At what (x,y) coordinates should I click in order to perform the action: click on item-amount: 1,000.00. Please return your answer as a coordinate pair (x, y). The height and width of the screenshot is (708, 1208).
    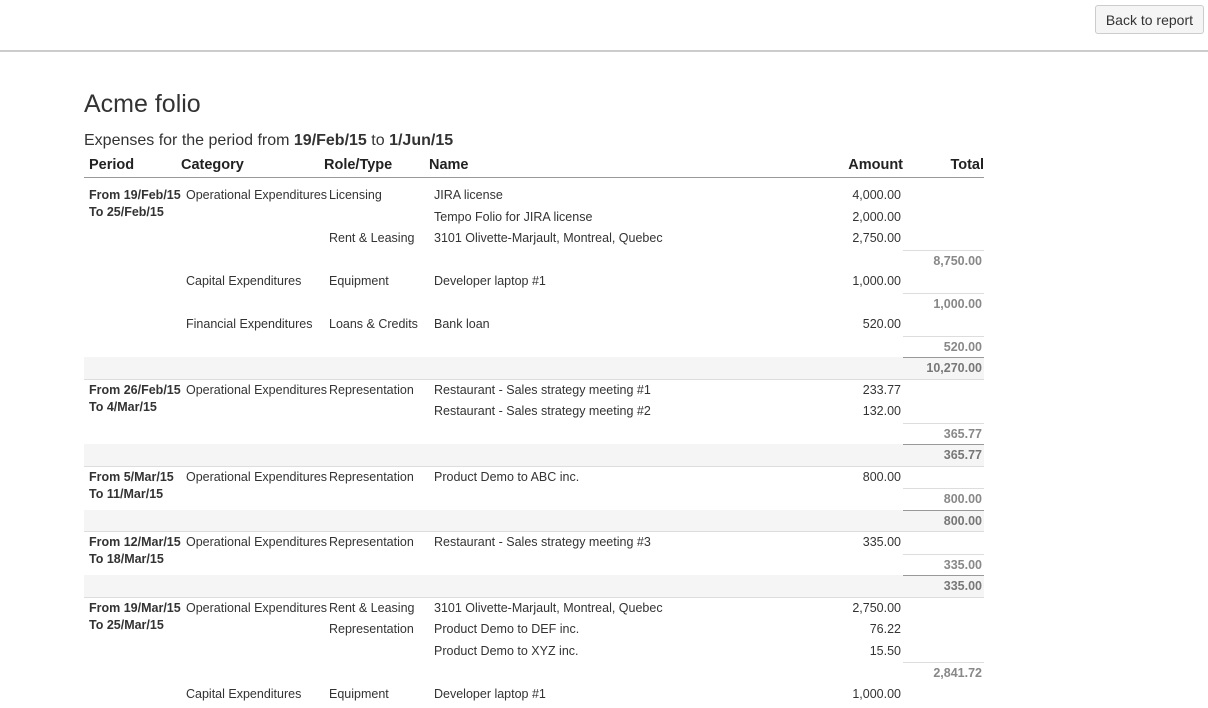
    Looking at the image, I should click on (876, 281).